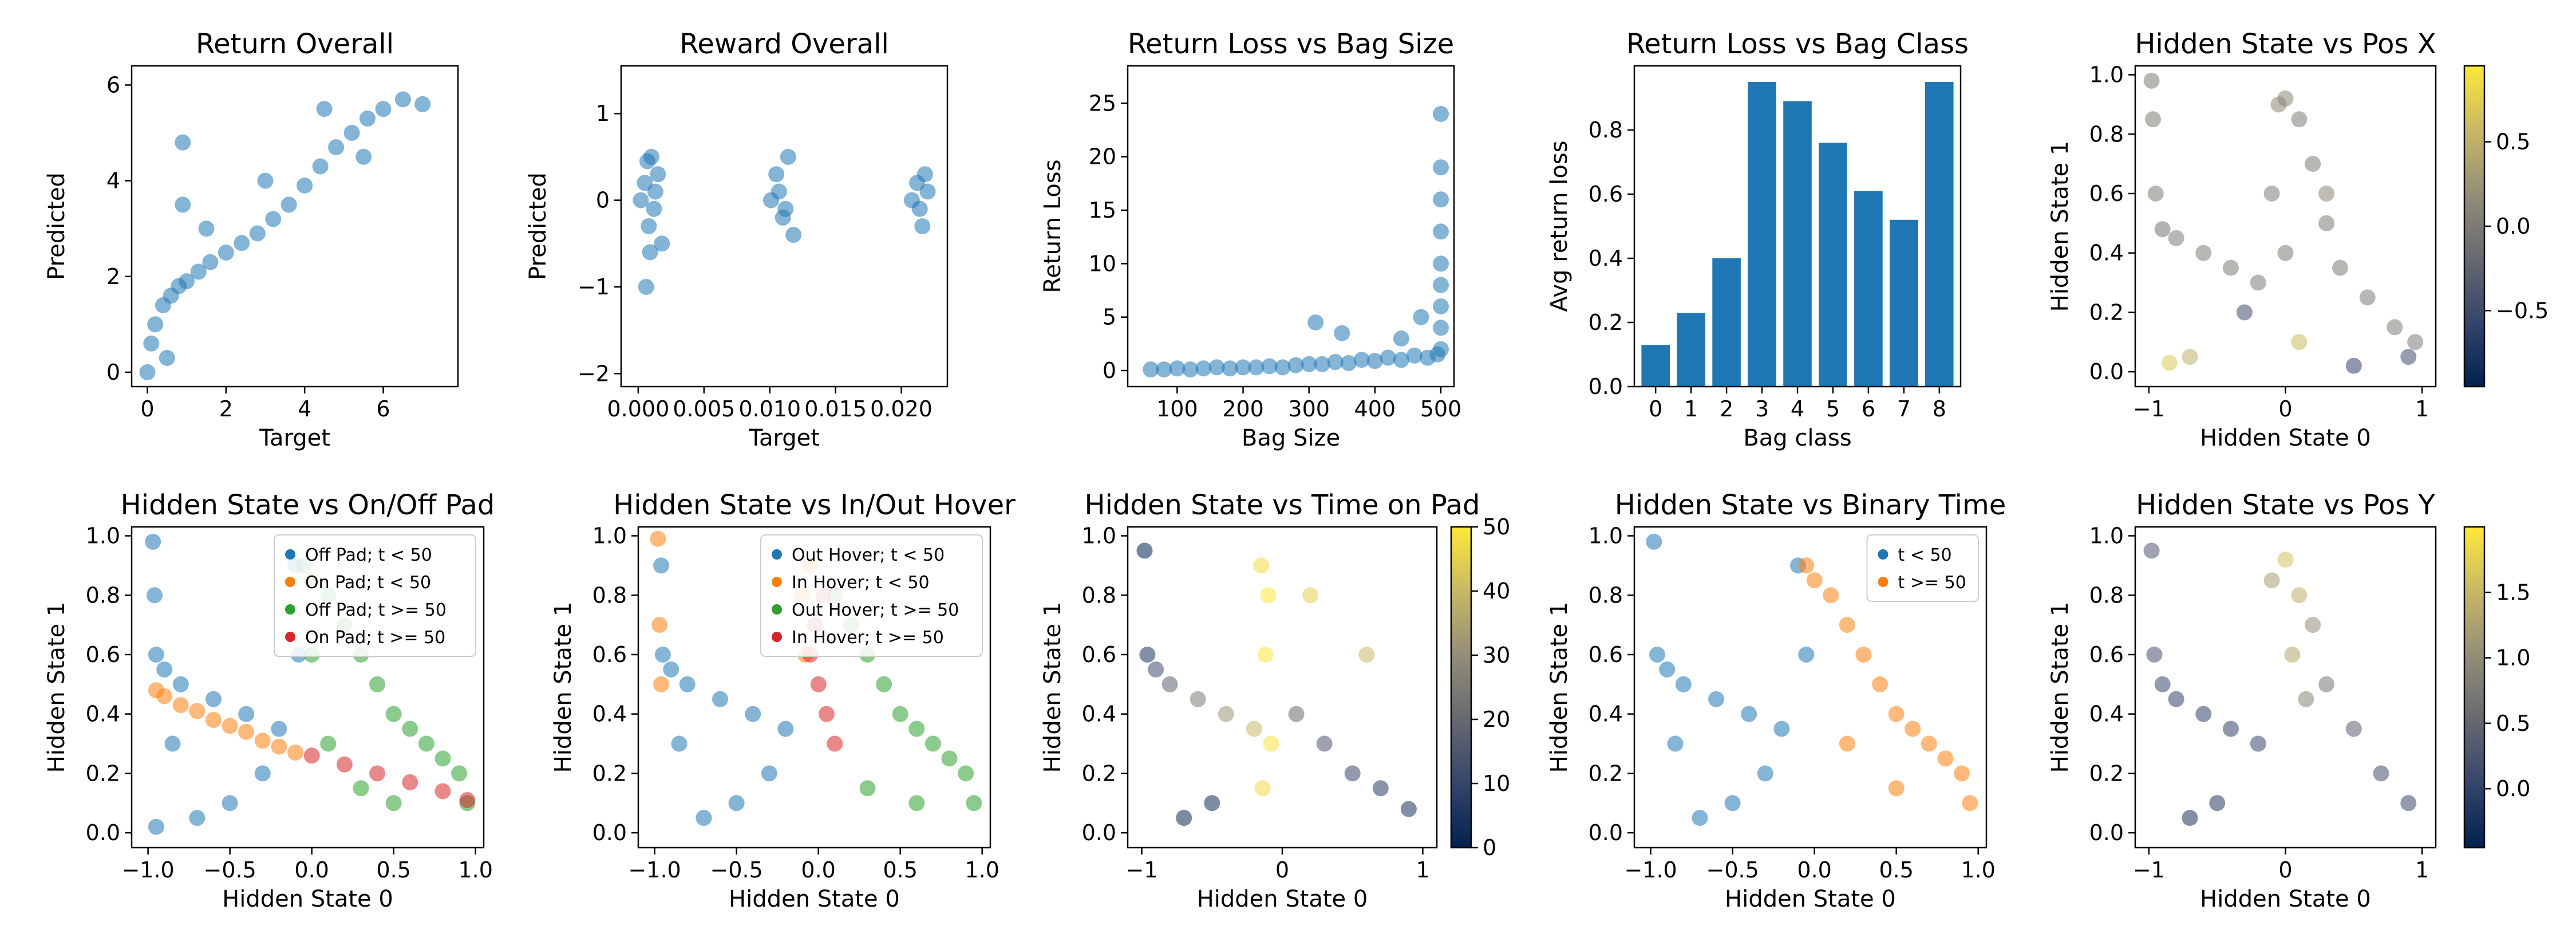  I want to click on x-tick-label: 0.0, so click(311, 870).